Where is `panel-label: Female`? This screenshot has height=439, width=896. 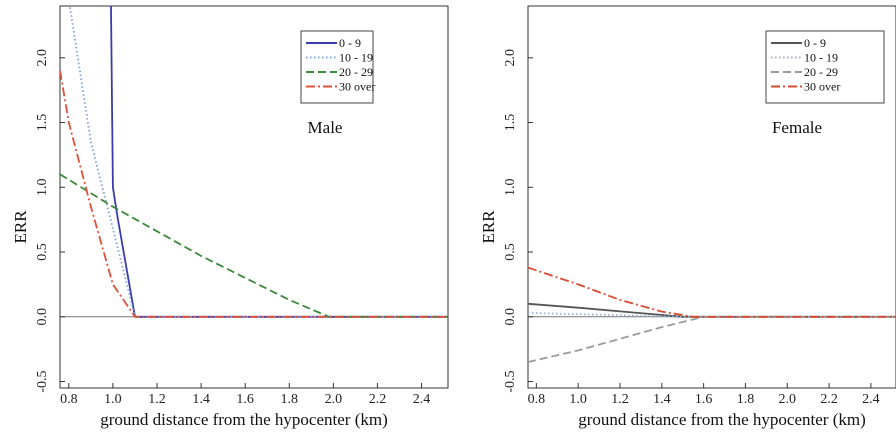
panel-label: Female is located at coordinates (797, 127).